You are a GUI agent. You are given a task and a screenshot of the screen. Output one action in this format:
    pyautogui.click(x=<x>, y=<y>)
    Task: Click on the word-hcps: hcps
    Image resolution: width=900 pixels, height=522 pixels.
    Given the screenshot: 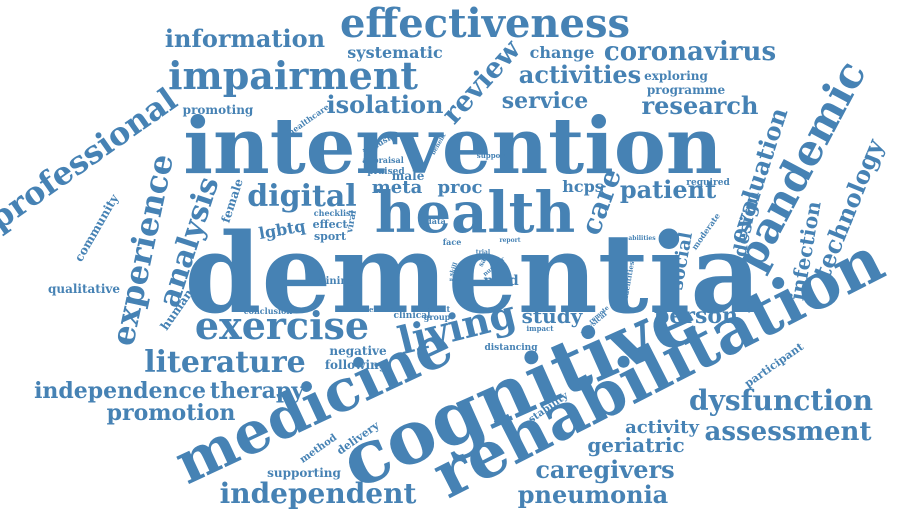 What is the action you would take?
    pyautogui.click(x=583, y=186)
    